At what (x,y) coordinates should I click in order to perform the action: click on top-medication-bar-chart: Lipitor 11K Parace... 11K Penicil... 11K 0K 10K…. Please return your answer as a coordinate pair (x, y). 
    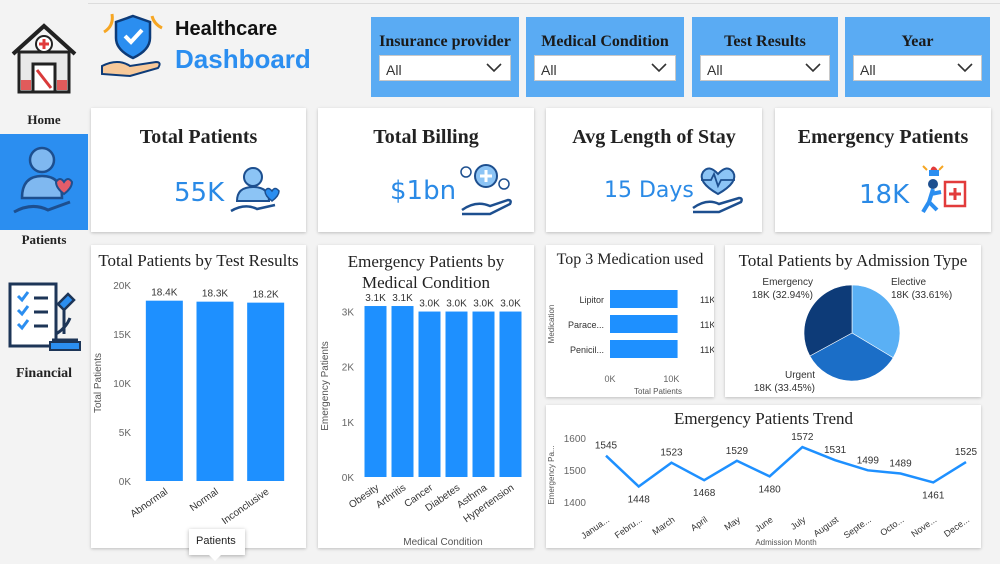
    Looking at the image, I should click on (630, 343).